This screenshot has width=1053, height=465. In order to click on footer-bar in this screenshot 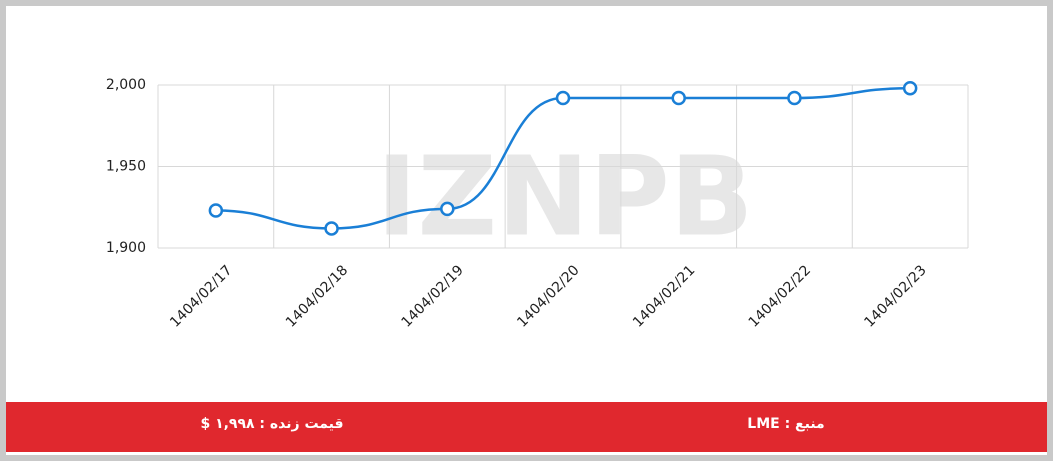, I will do `click(526, 427)`.